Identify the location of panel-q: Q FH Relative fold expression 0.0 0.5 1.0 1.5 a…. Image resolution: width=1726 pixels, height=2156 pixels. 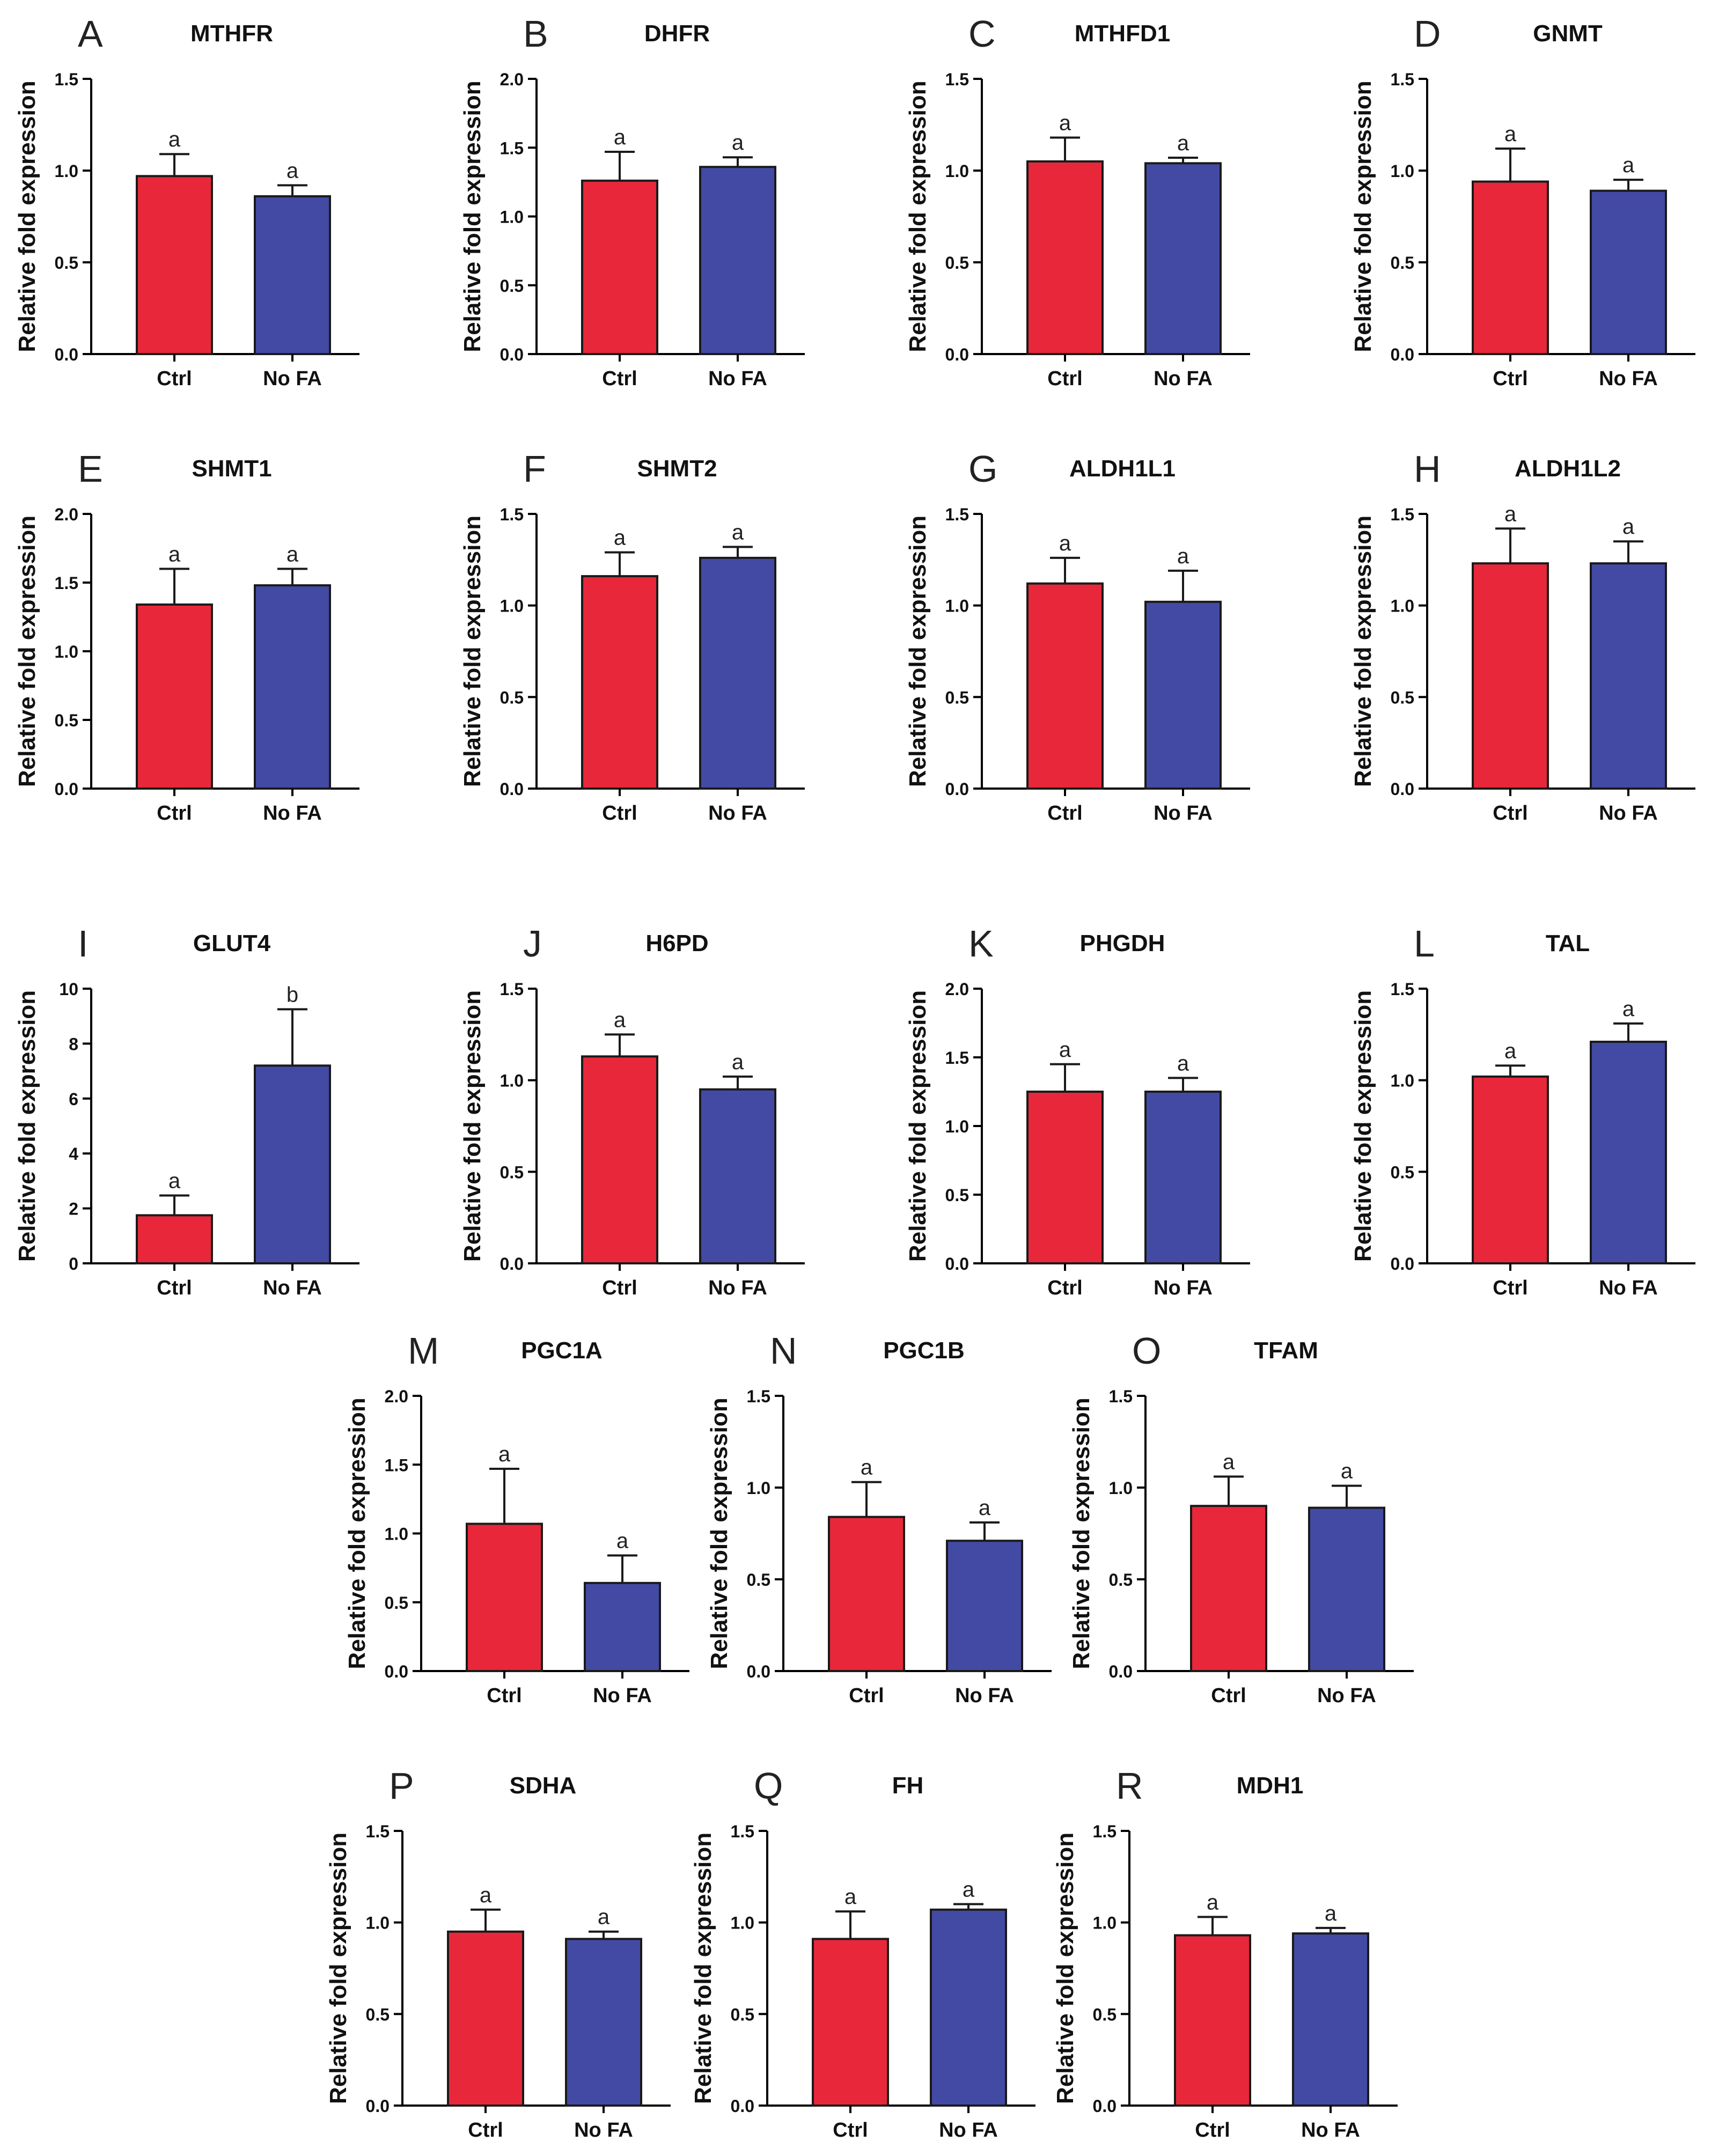
(862, 1953).